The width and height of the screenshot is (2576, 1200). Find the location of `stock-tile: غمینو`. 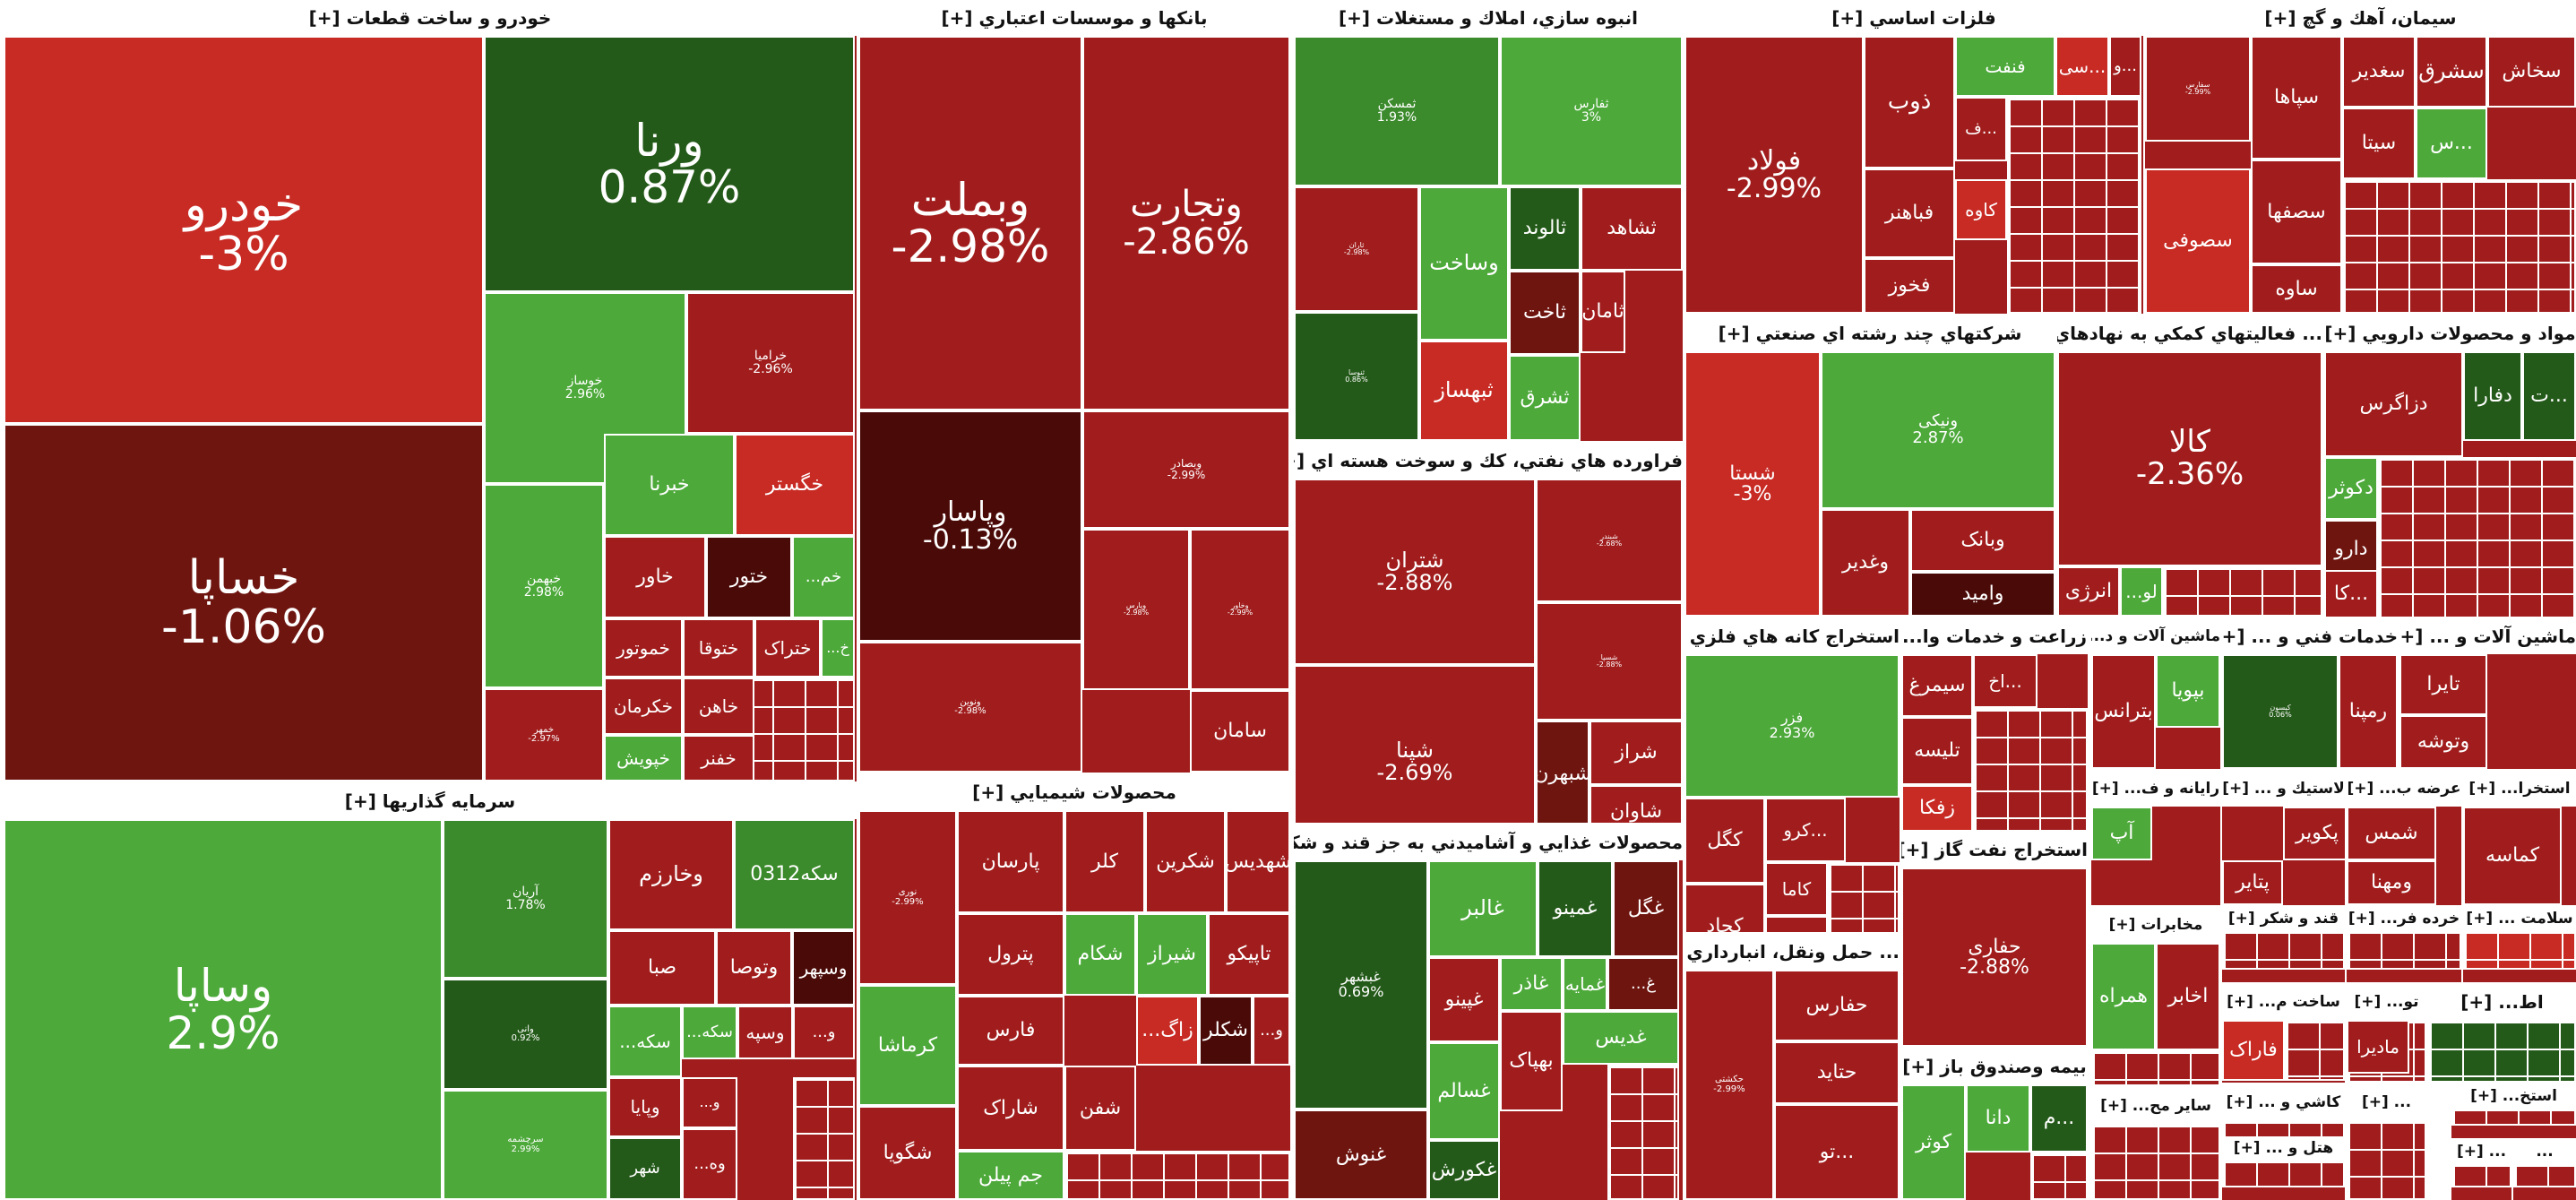

stock-tile: غمینو is located at coordinates (1575, 908).